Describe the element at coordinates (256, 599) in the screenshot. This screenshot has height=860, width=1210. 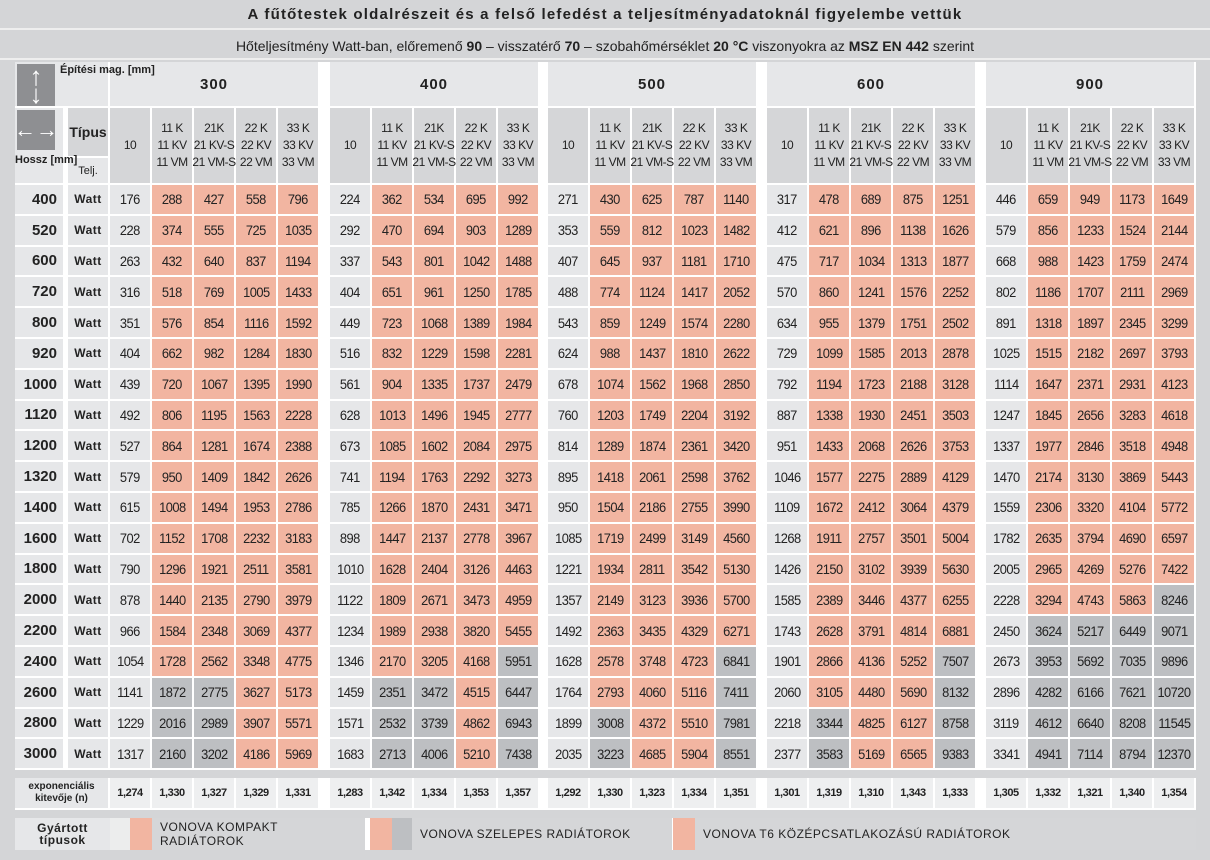
I see `power-value: 2790` at that location.